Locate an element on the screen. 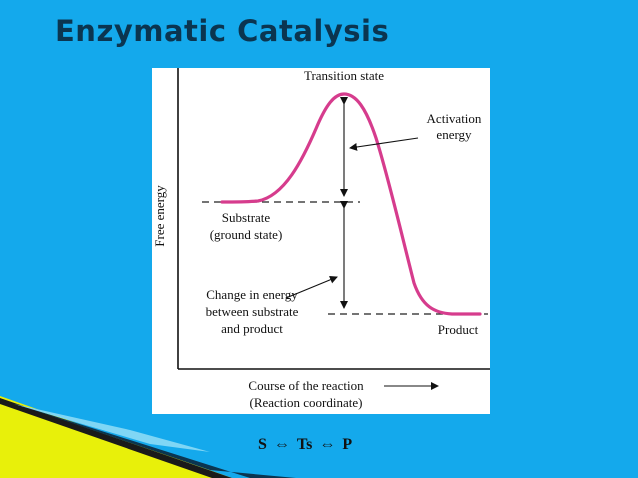  y-axis-label: Free energy is located at coordinates (159, 216).